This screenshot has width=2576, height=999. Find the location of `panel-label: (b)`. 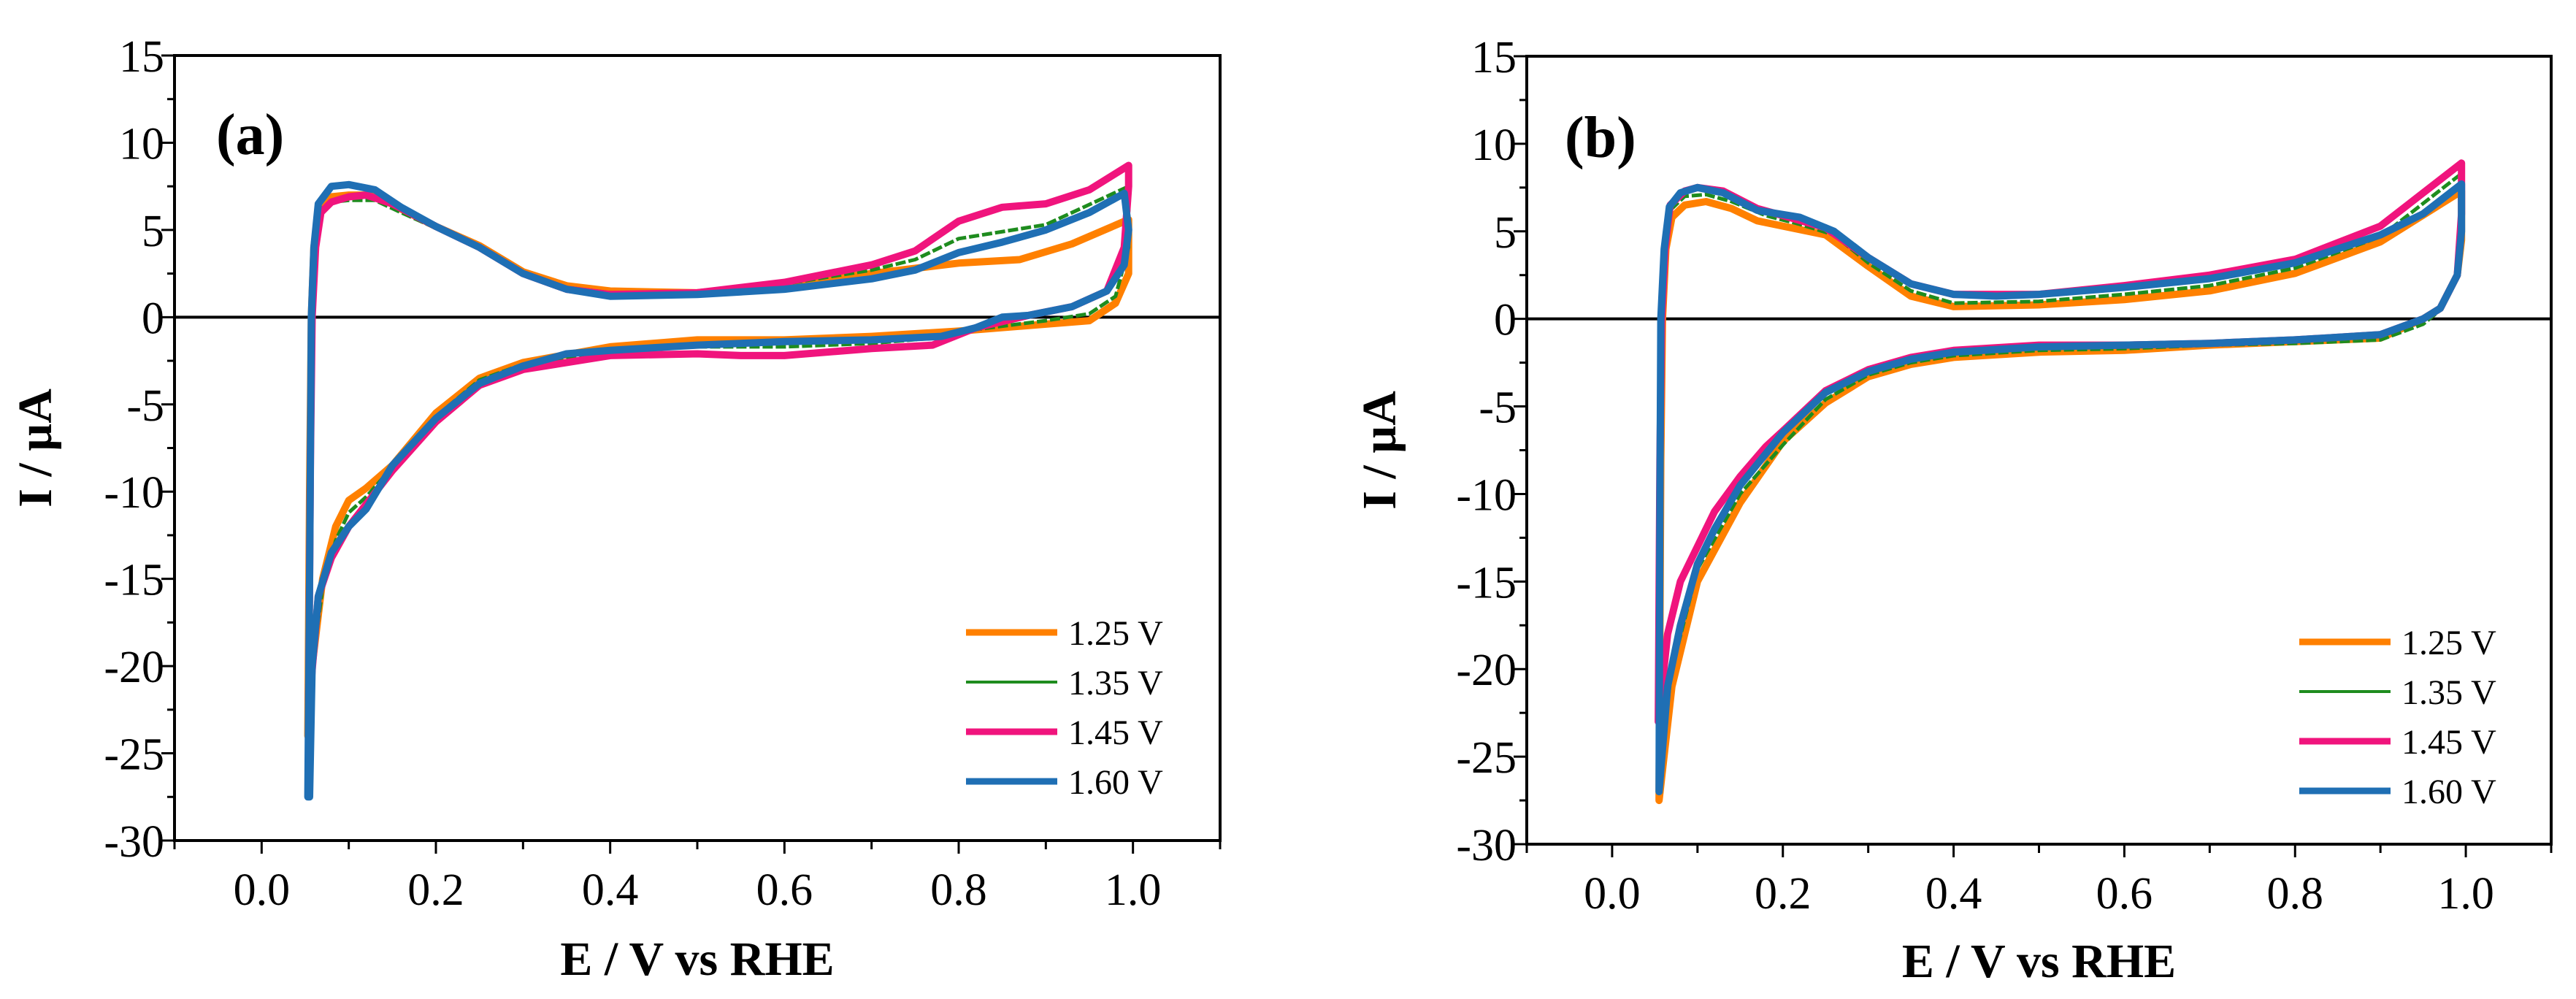

panel-label: (b) is located at coordinates (1601, 138).